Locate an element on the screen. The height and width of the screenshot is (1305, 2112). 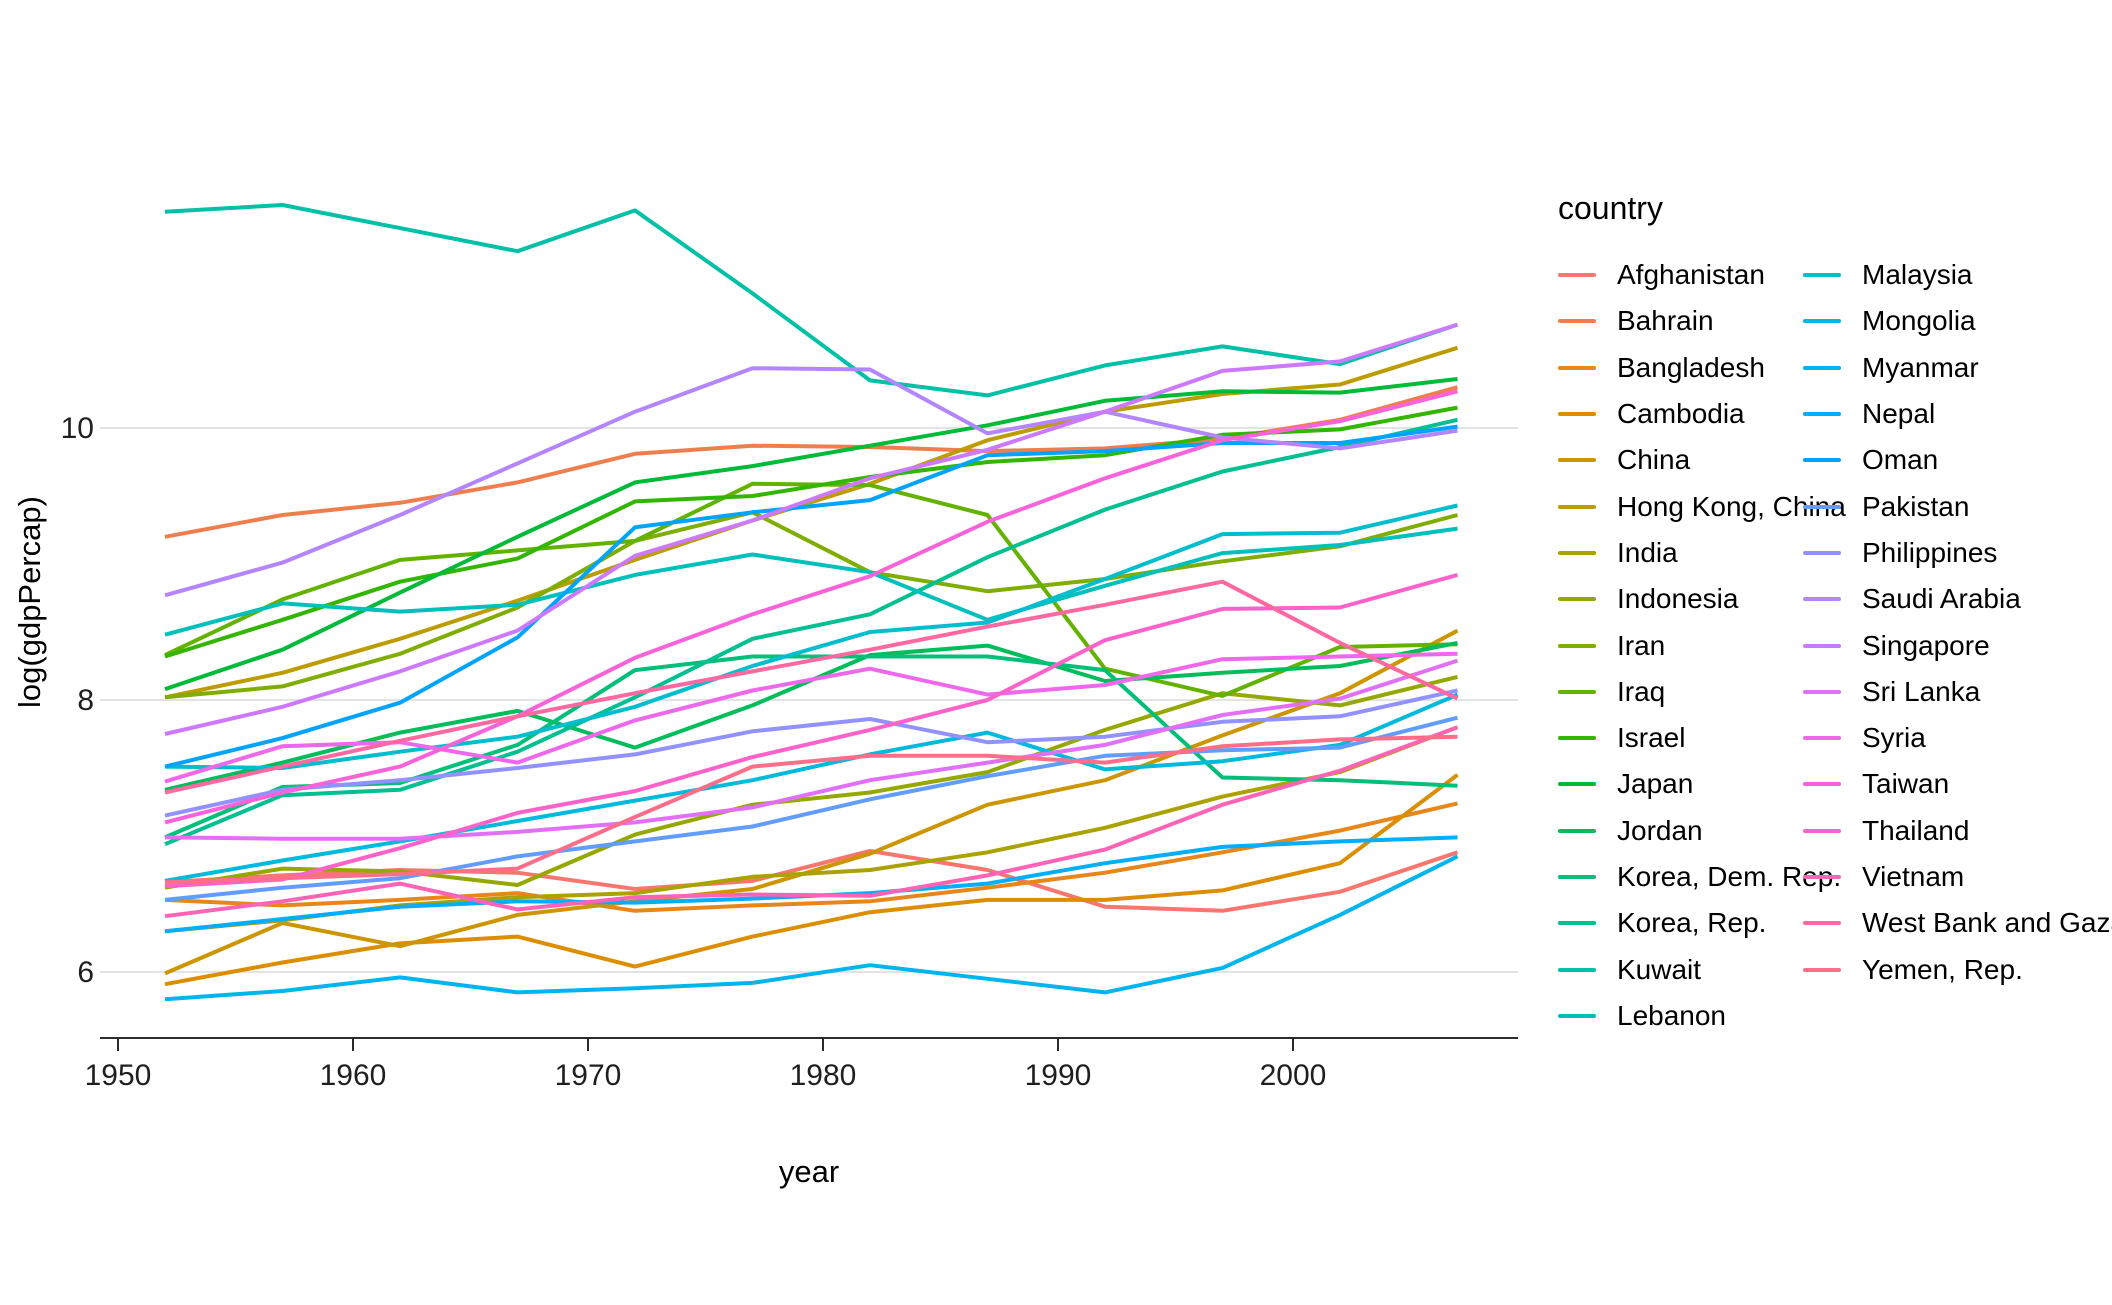
legend-item: Yemen, Rep. is located at coordinates (1957, 969).